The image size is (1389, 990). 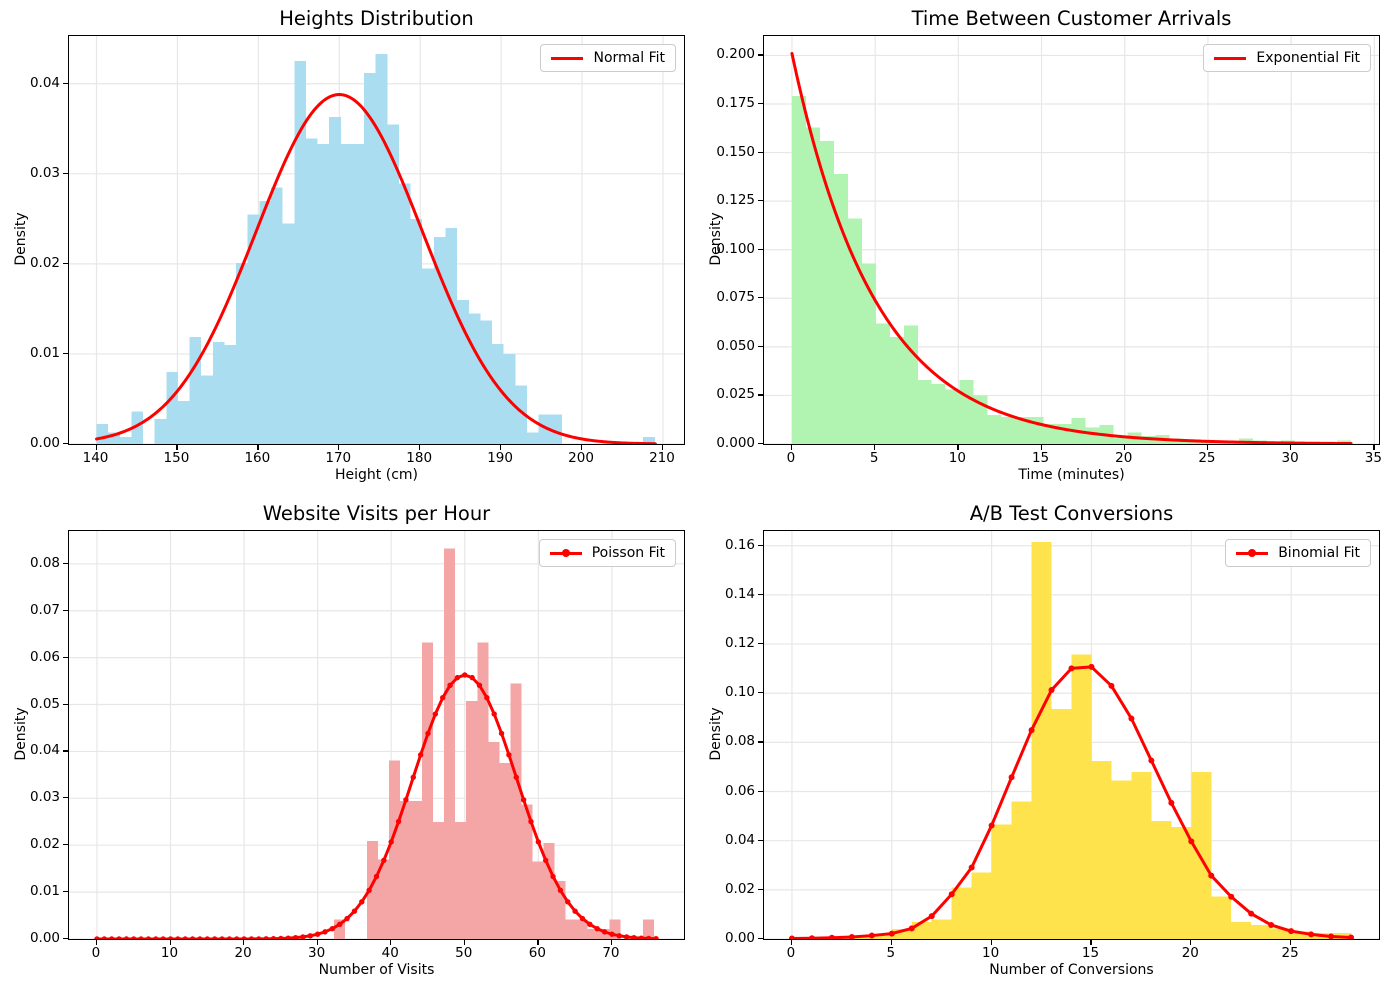 What do you see at coordinates (44, 352) in the screenshot?
I see `y-tick-label: 0.01` at bounding box center [44, 352].